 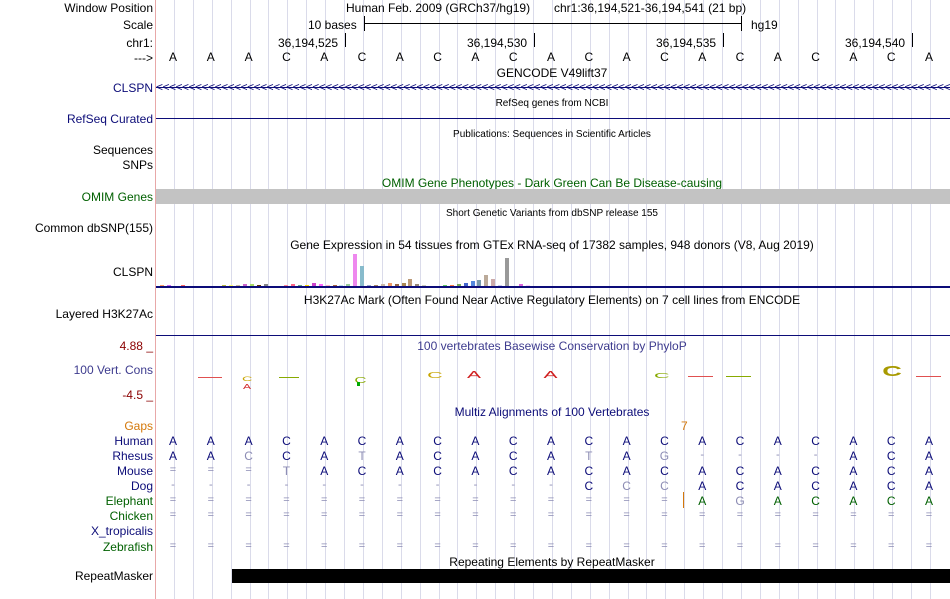 What do you see at coordinates (475, 57) in the screenshot?
I see `base-letter: A` at bounding box center [475, 57].